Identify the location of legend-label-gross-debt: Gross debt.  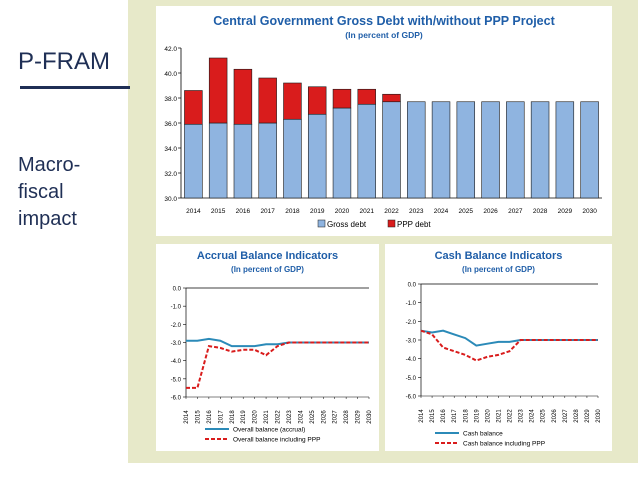
(347, 224).